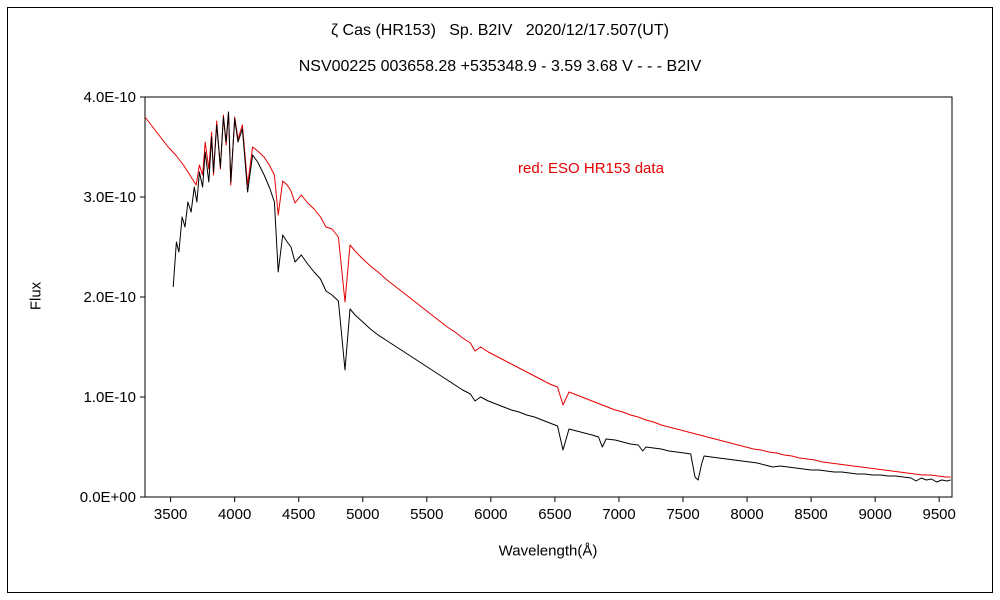 Image resolution: width=1000 pixels, height=600 pixels. What do you see at coordinates (490, 514) in the screenshot?
I see `x-tick-label: 6000` at bounding box center [490, 514].